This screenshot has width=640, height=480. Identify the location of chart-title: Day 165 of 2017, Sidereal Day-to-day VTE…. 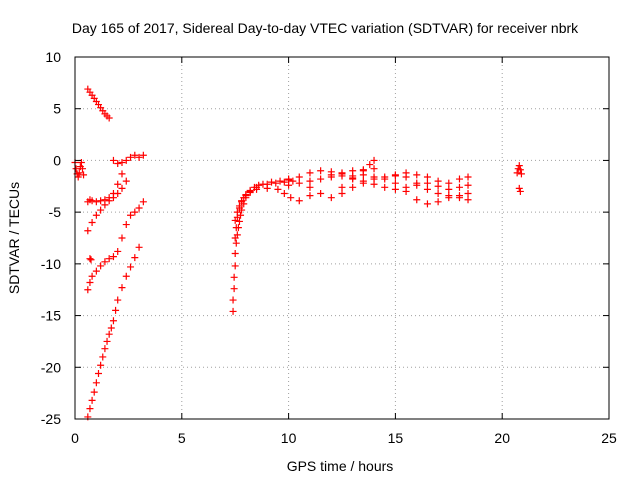
(325, 28).